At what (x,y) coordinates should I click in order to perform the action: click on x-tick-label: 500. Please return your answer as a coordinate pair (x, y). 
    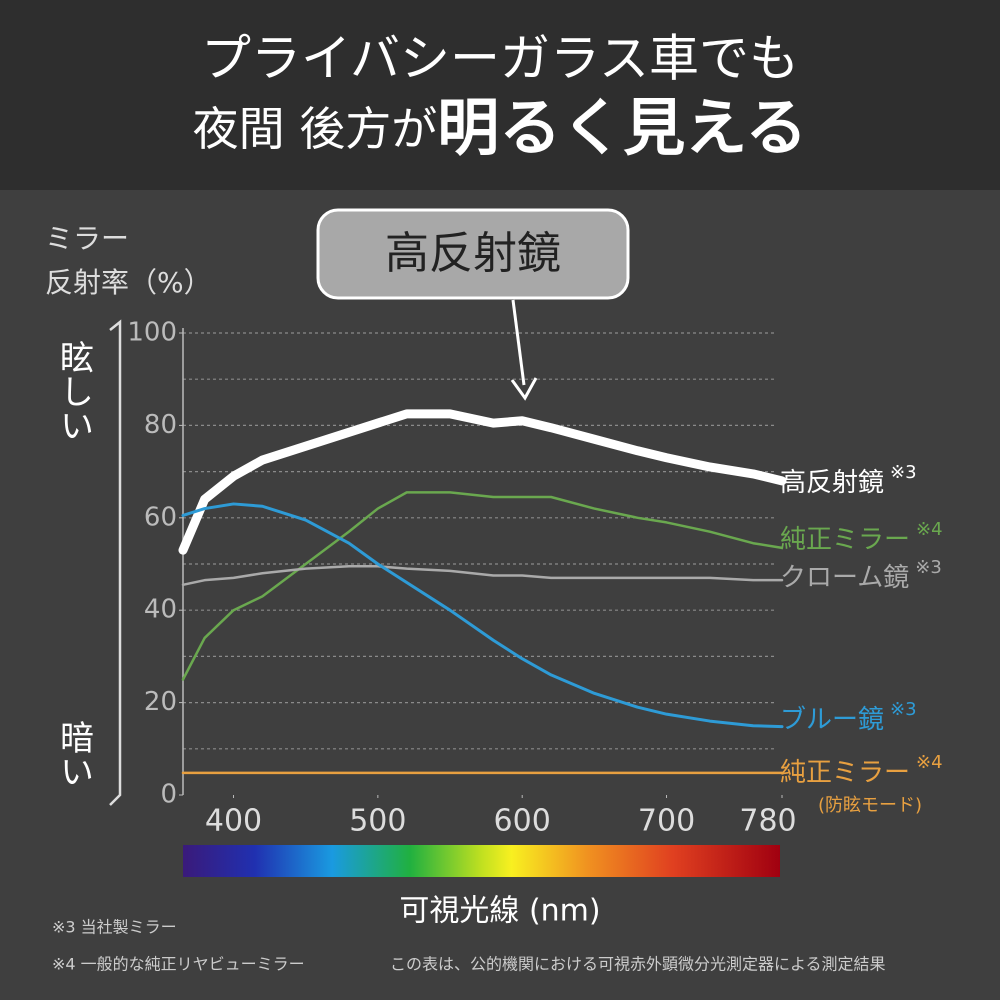
    Looking at the image, I should click on (377, 821).